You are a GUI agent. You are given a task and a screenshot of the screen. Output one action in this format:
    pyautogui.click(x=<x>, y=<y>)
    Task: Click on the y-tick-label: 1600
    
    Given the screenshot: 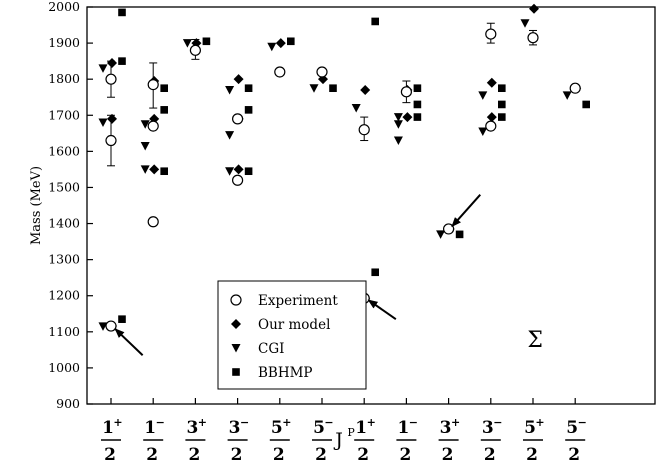 What is the action you would take?
    pyautogui.click(x=64, y=150)
    